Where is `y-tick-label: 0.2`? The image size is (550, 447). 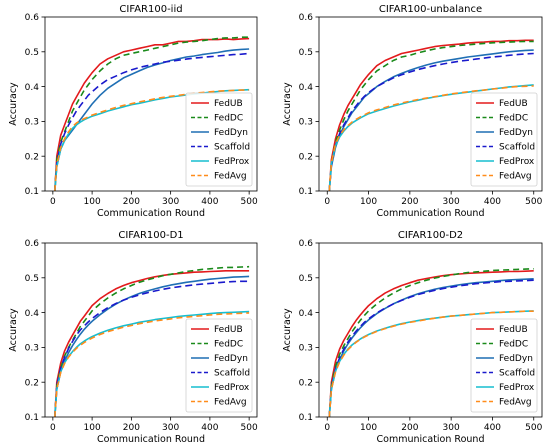 y-tick-label: 0.2 is located at coordinates (32, 157).